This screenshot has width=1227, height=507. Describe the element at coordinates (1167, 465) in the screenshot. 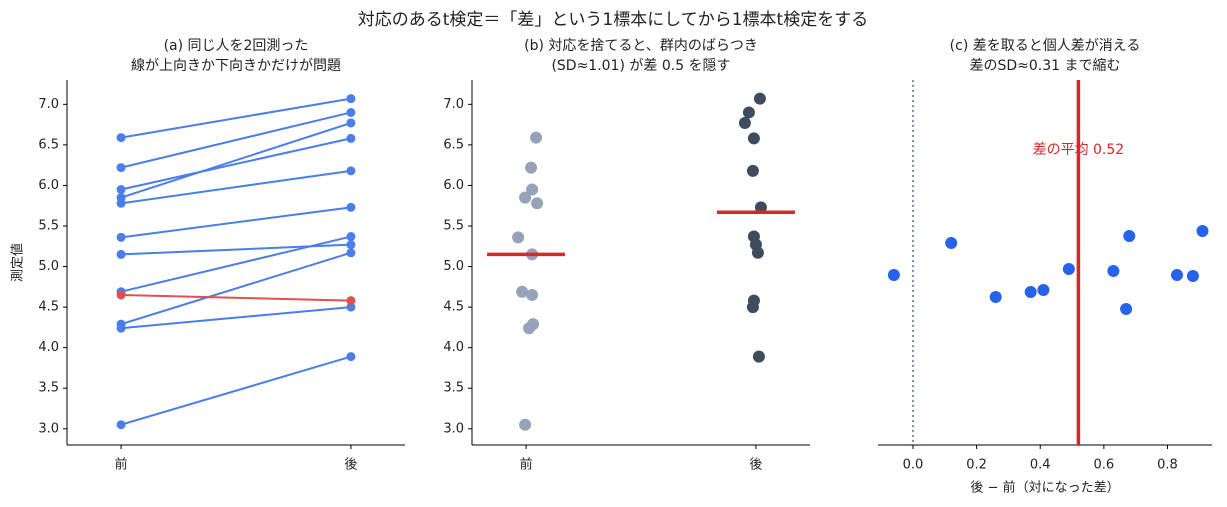

I see `x-tick-label: 0.8` at that location.